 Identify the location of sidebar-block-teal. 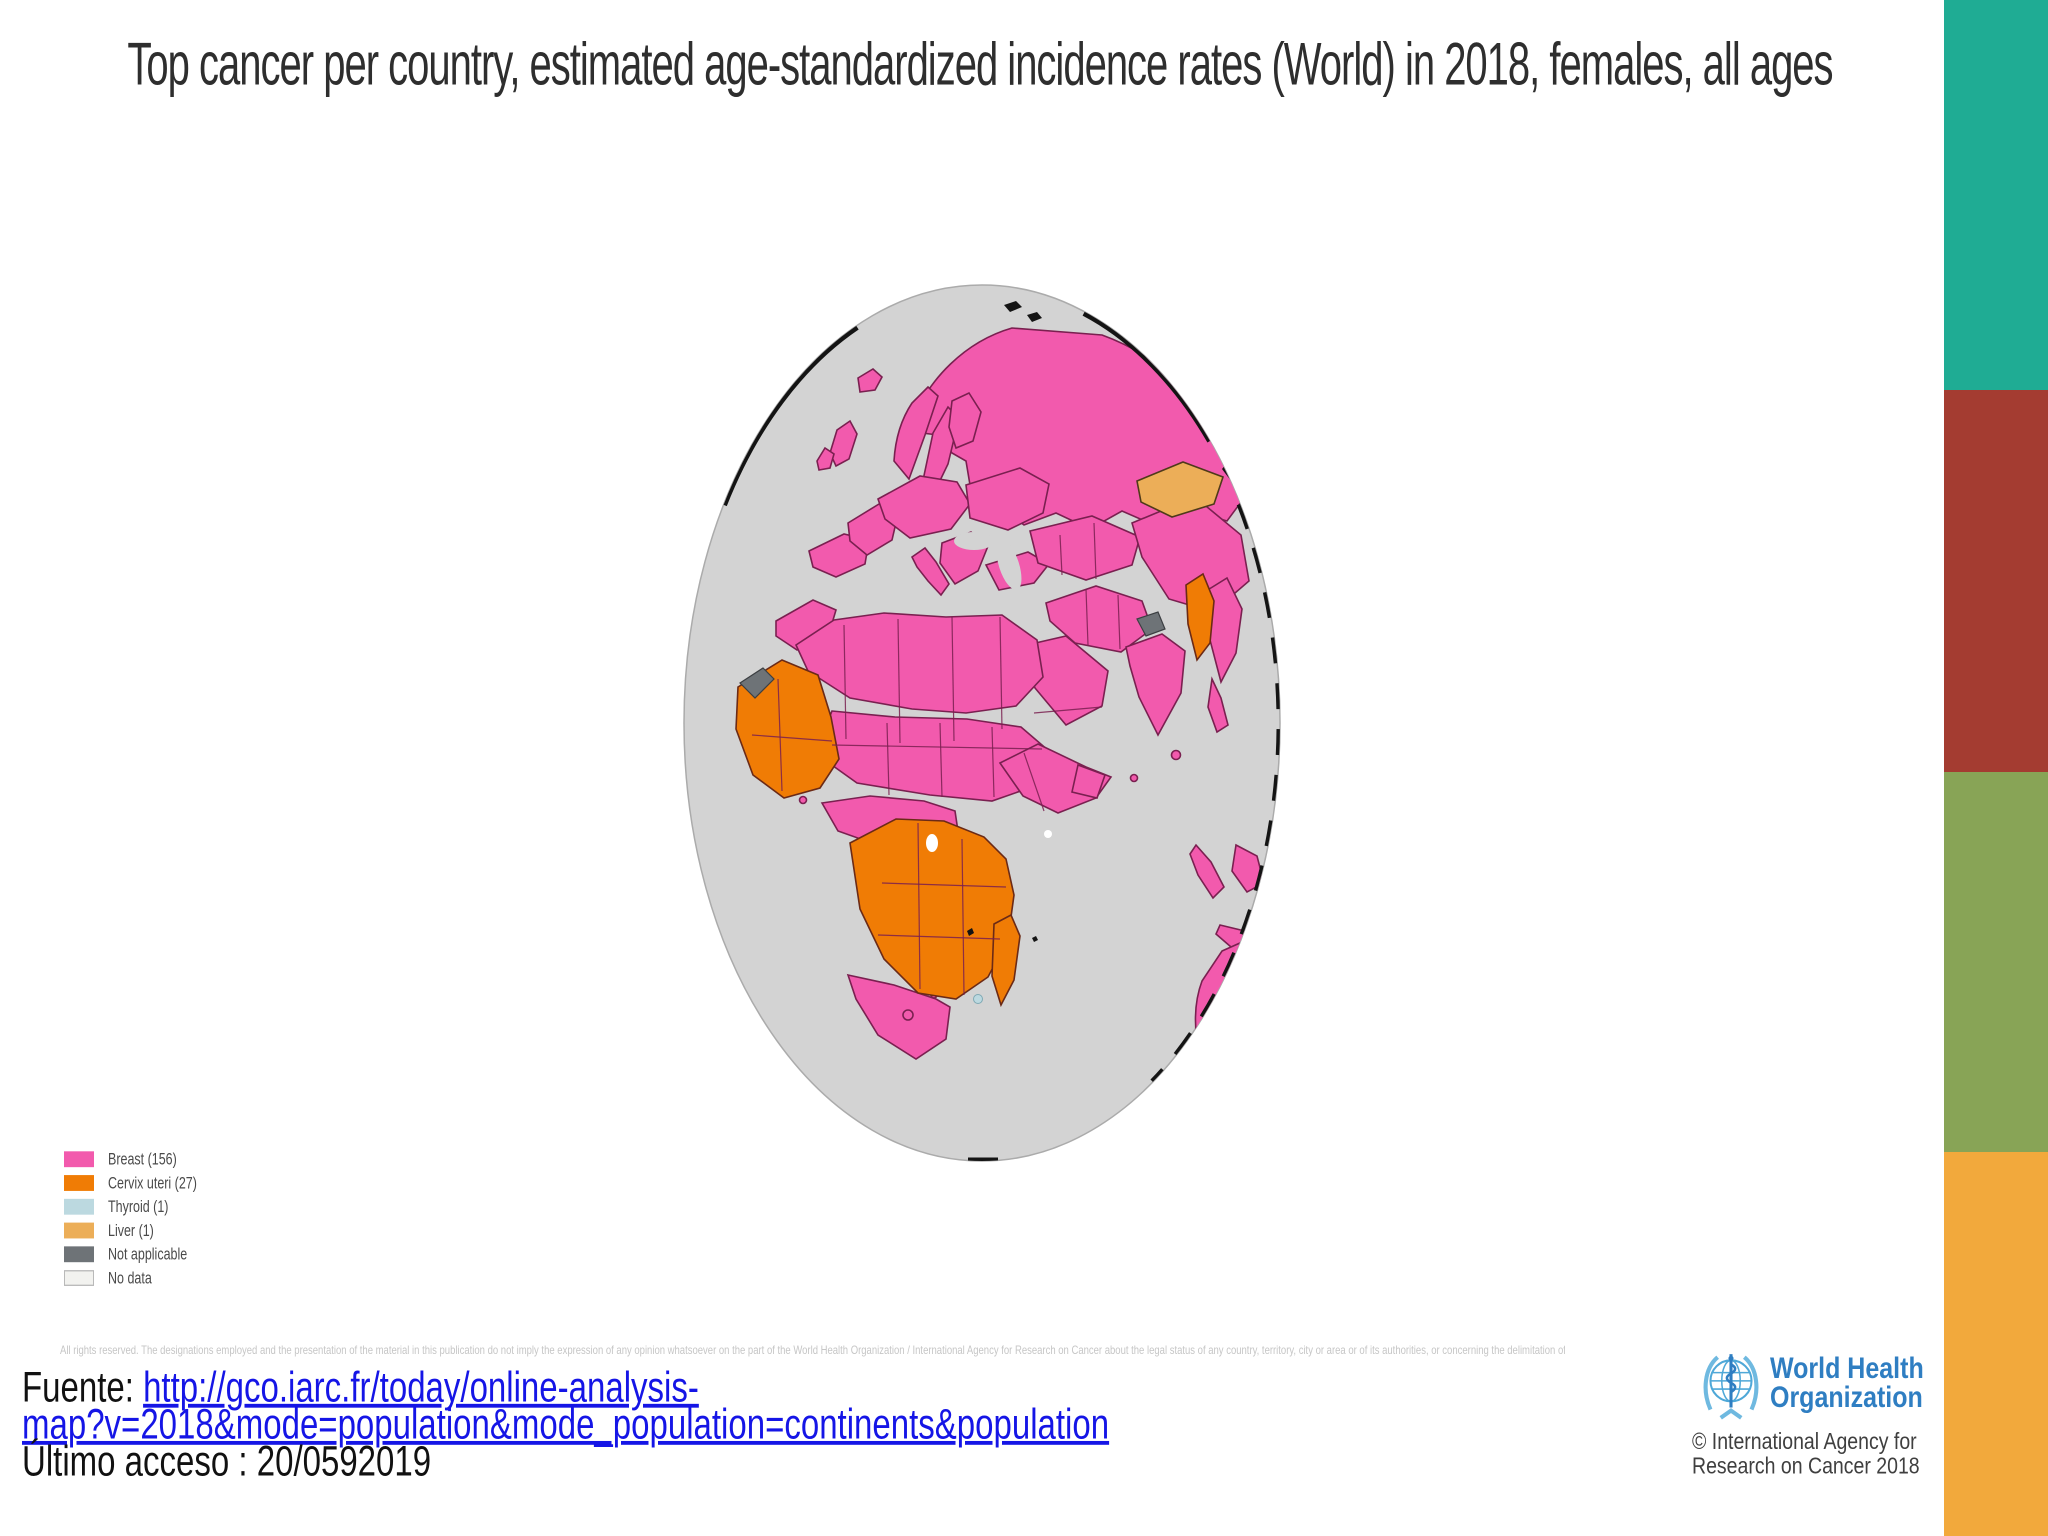
(1996, 195).